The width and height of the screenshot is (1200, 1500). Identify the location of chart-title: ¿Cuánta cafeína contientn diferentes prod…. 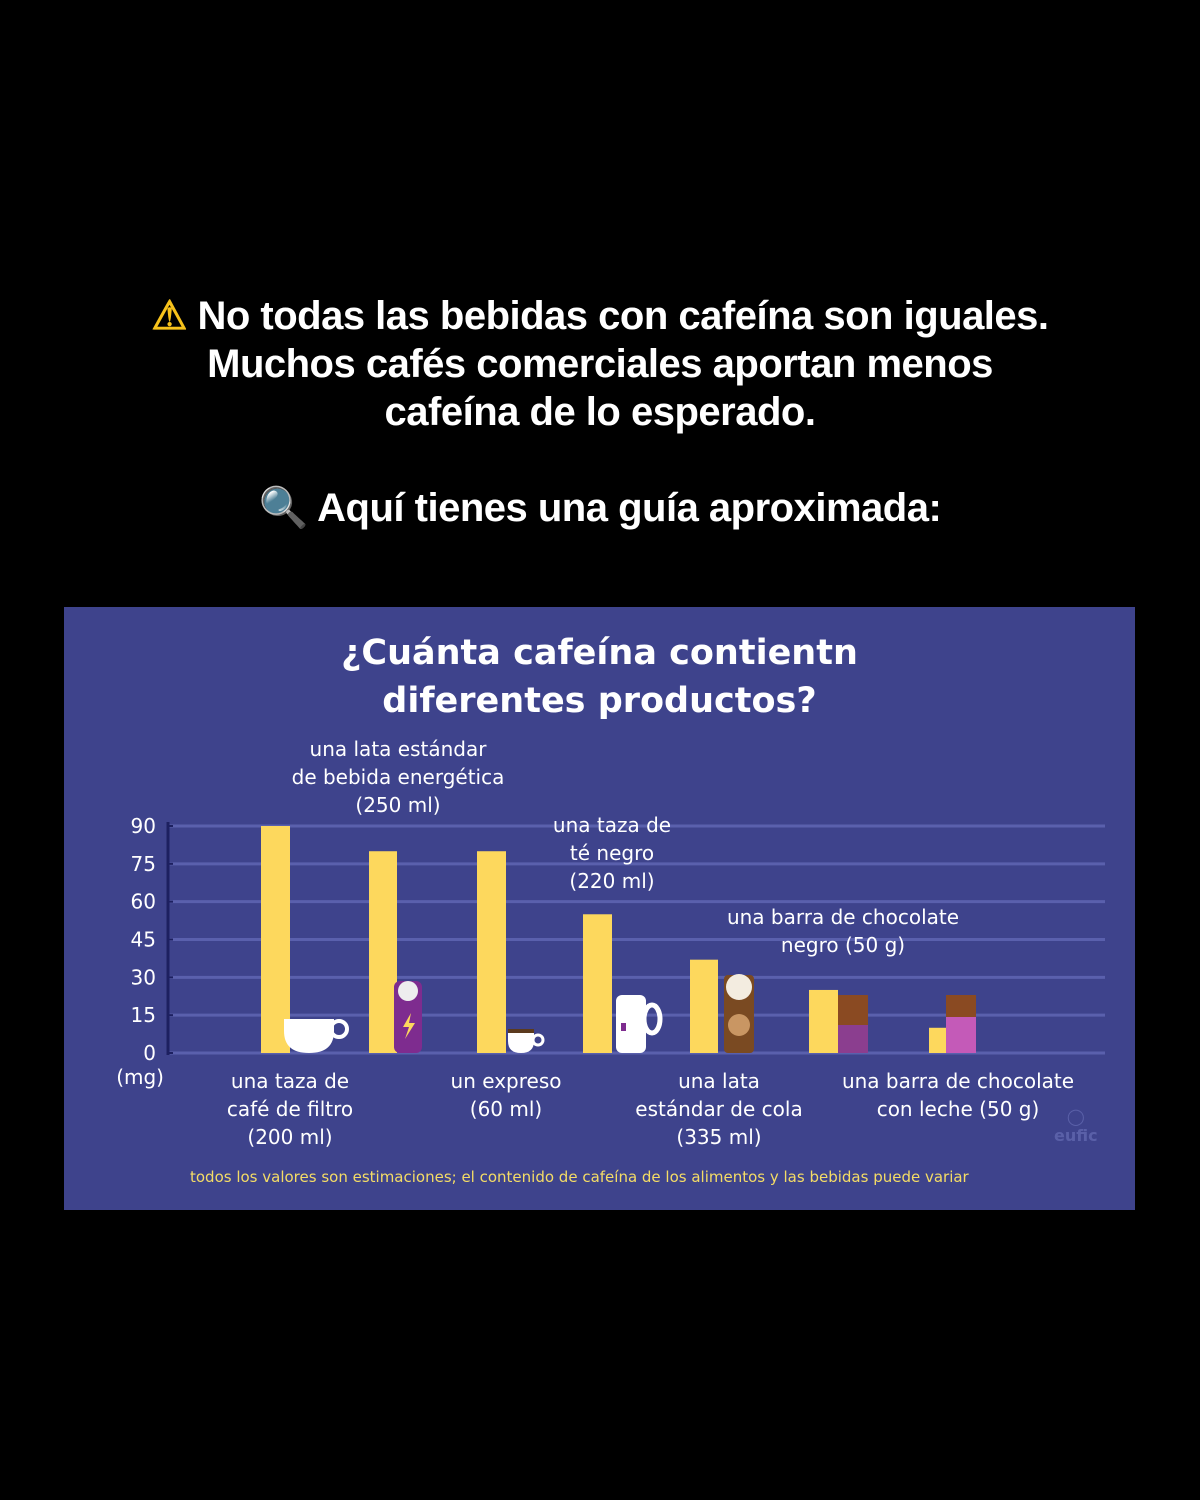
(599, 677).